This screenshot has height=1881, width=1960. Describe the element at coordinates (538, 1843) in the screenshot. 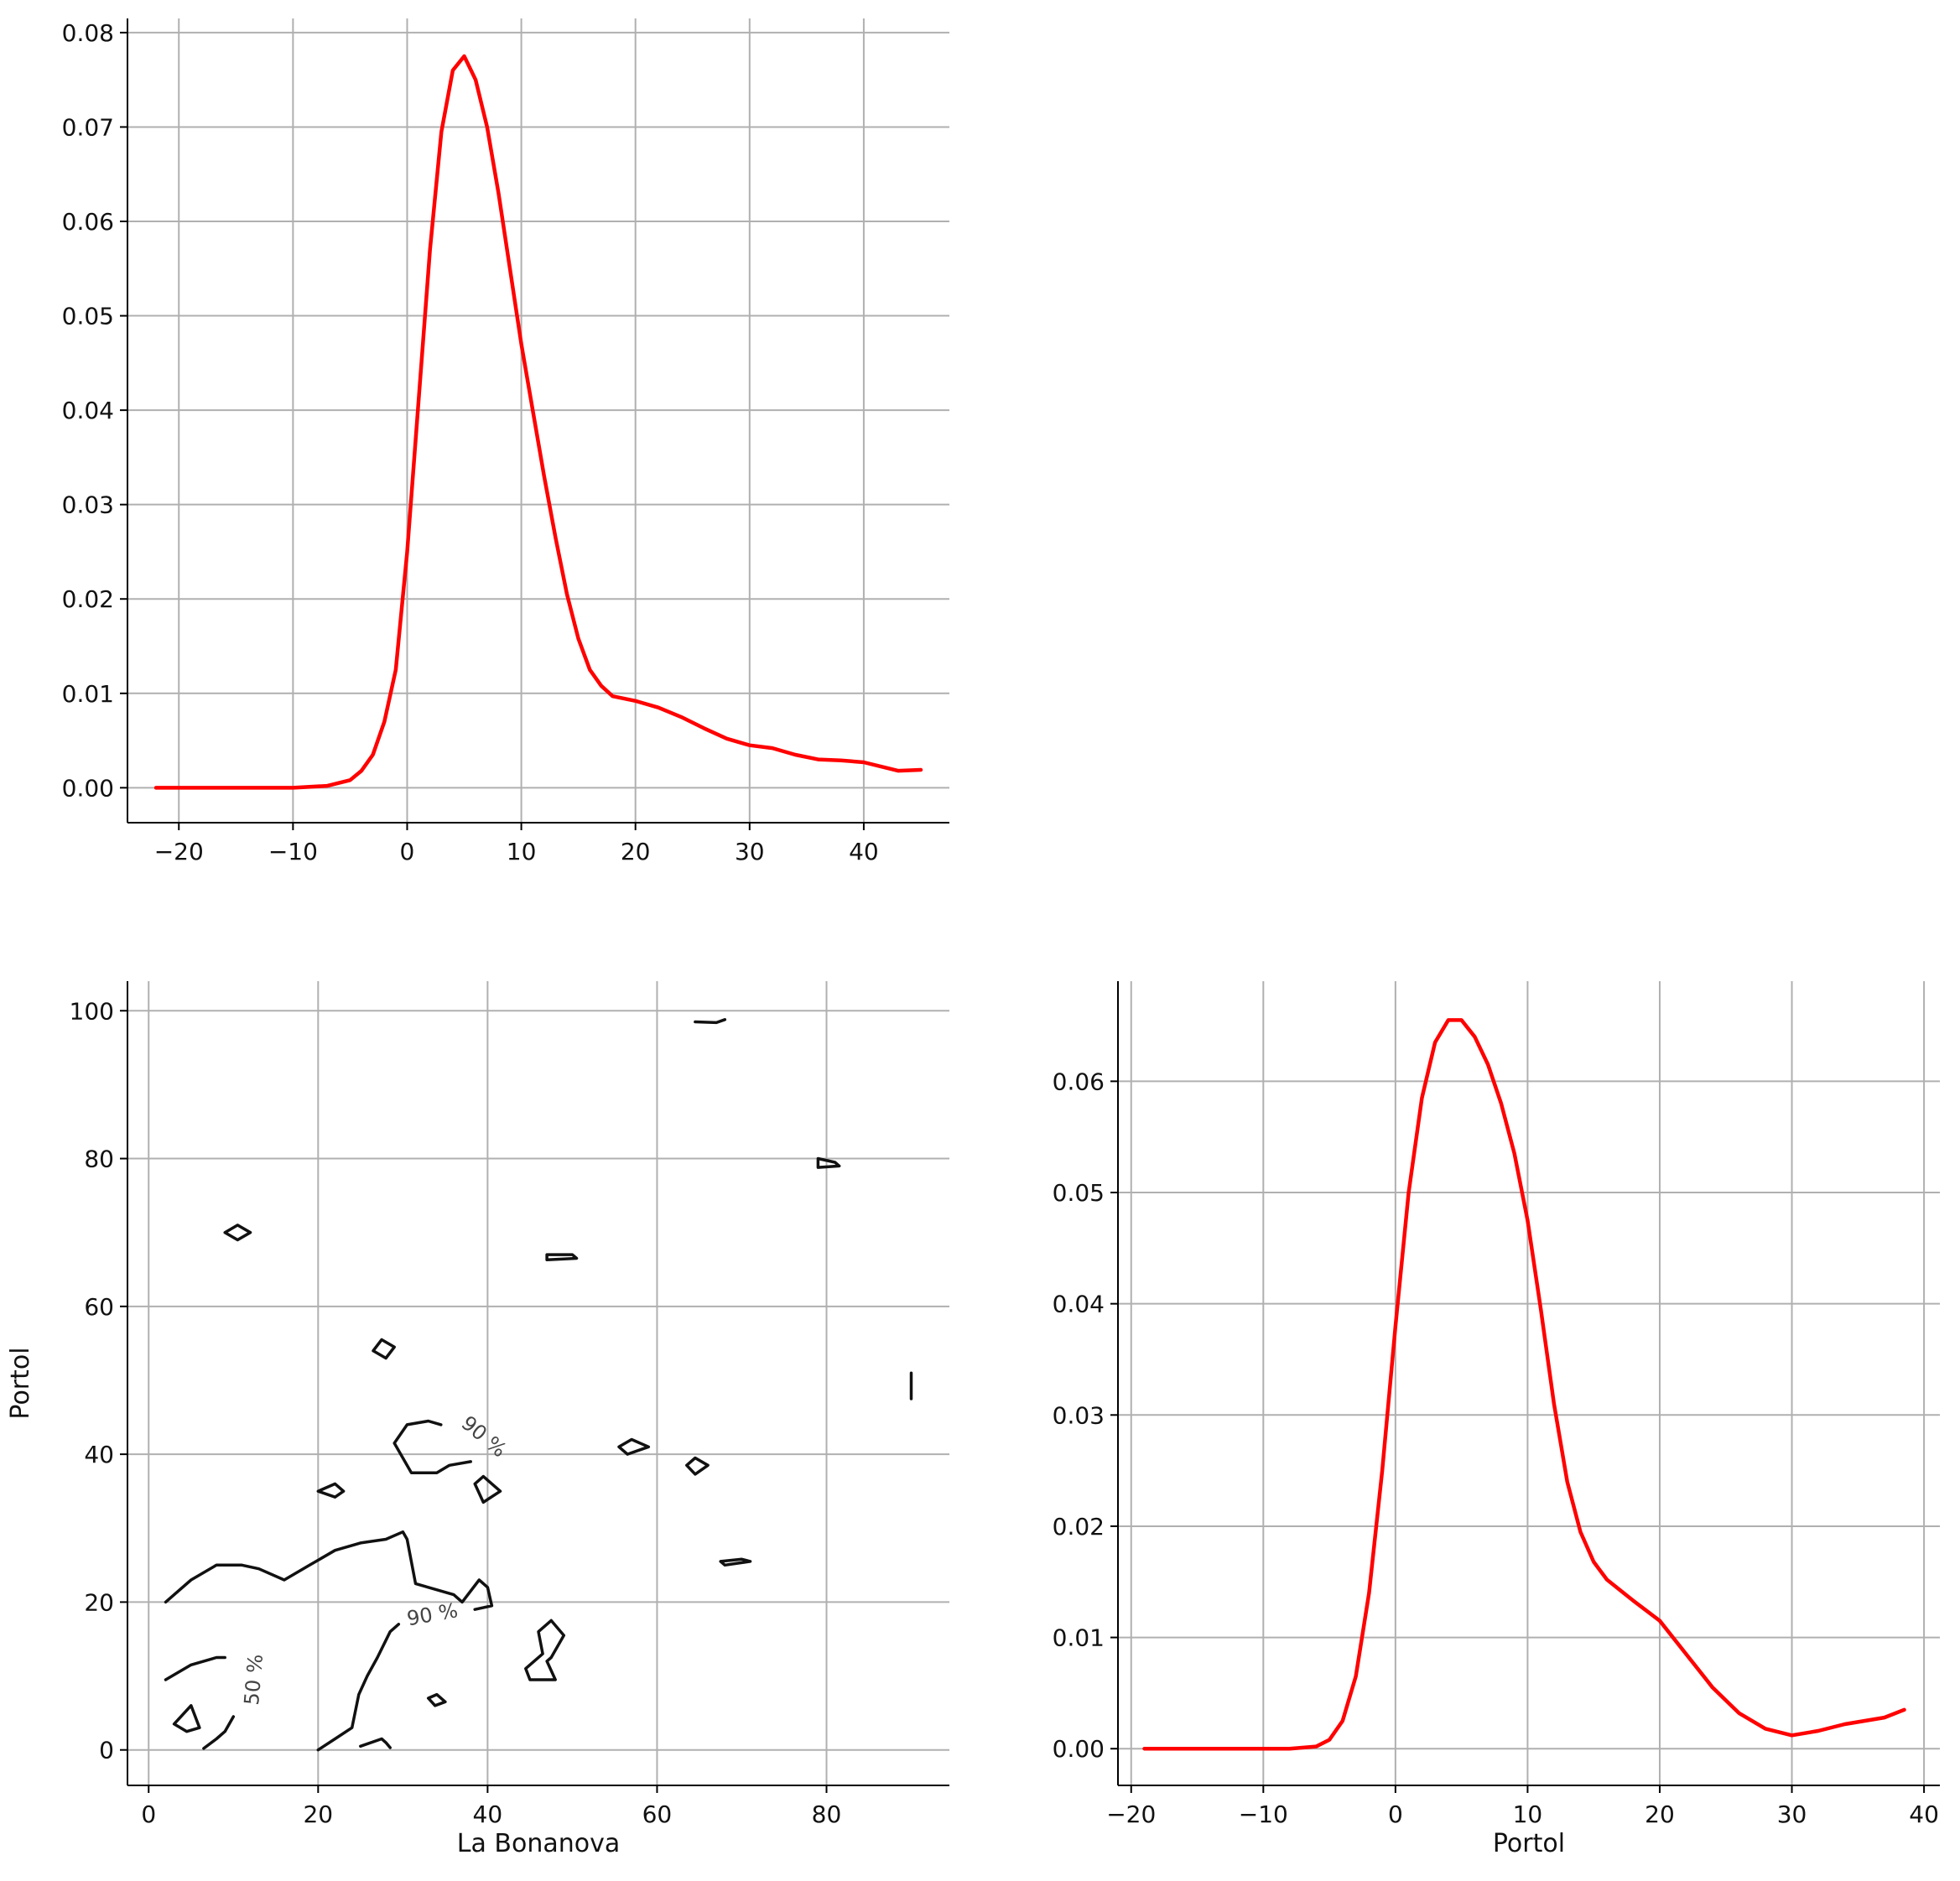

I see `x-axis-label: La Bonanova` at that location.